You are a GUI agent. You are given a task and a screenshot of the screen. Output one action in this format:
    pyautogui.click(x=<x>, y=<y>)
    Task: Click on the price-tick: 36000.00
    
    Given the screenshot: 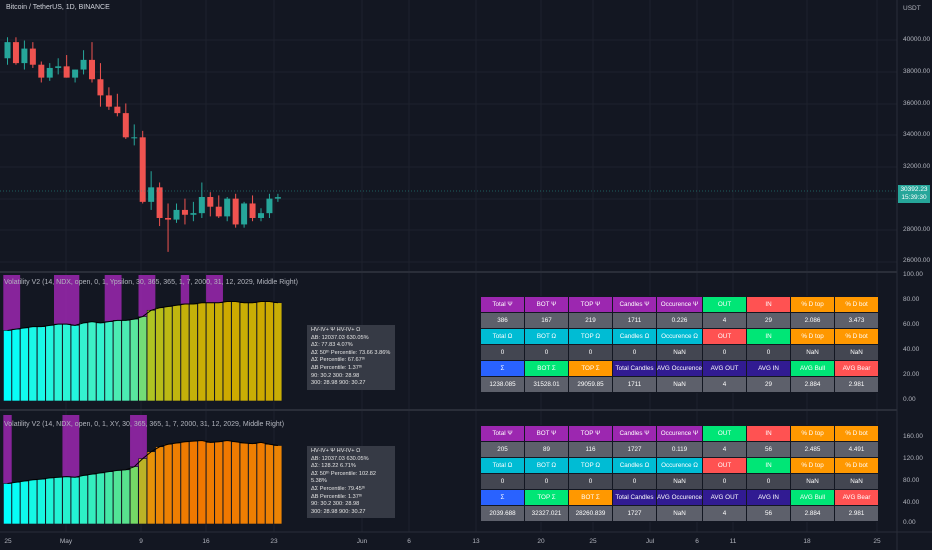 What is the action you would take?
    pyautogui.click(x=917, y=103)
    